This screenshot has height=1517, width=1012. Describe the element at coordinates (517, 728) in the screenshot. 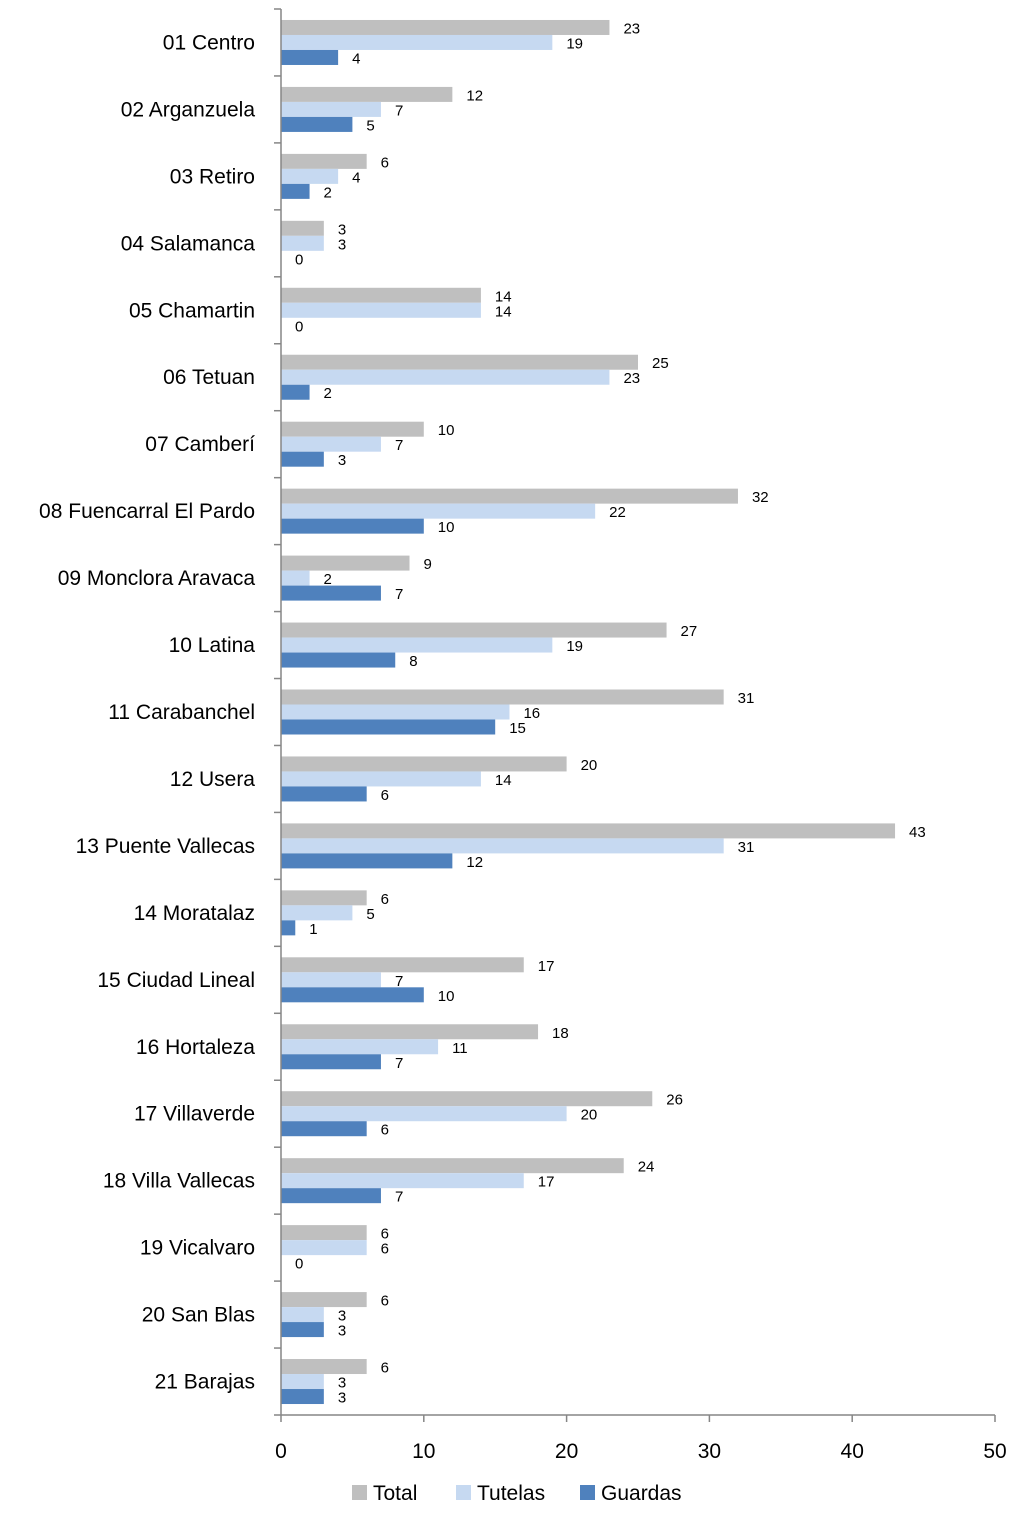

I see `data-label: 15` at that location.